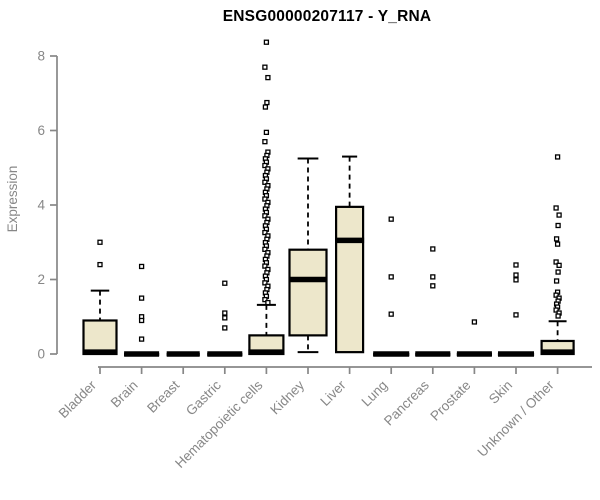 This screenshot has height=500, width=600. Describe the element at coordinates (124, 394) in the screenshot. I see `x-tick-label: Brain` at that location.